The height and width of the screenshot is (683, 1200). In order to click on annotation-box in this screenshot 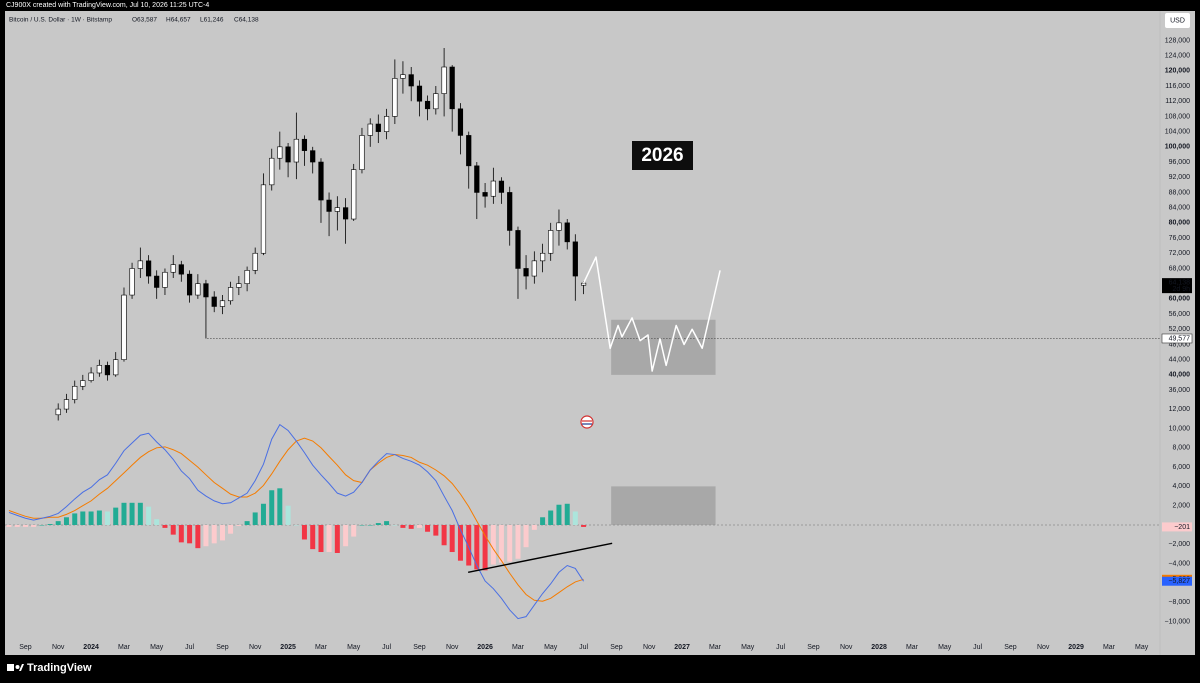, I will do `click(662, 155)`.